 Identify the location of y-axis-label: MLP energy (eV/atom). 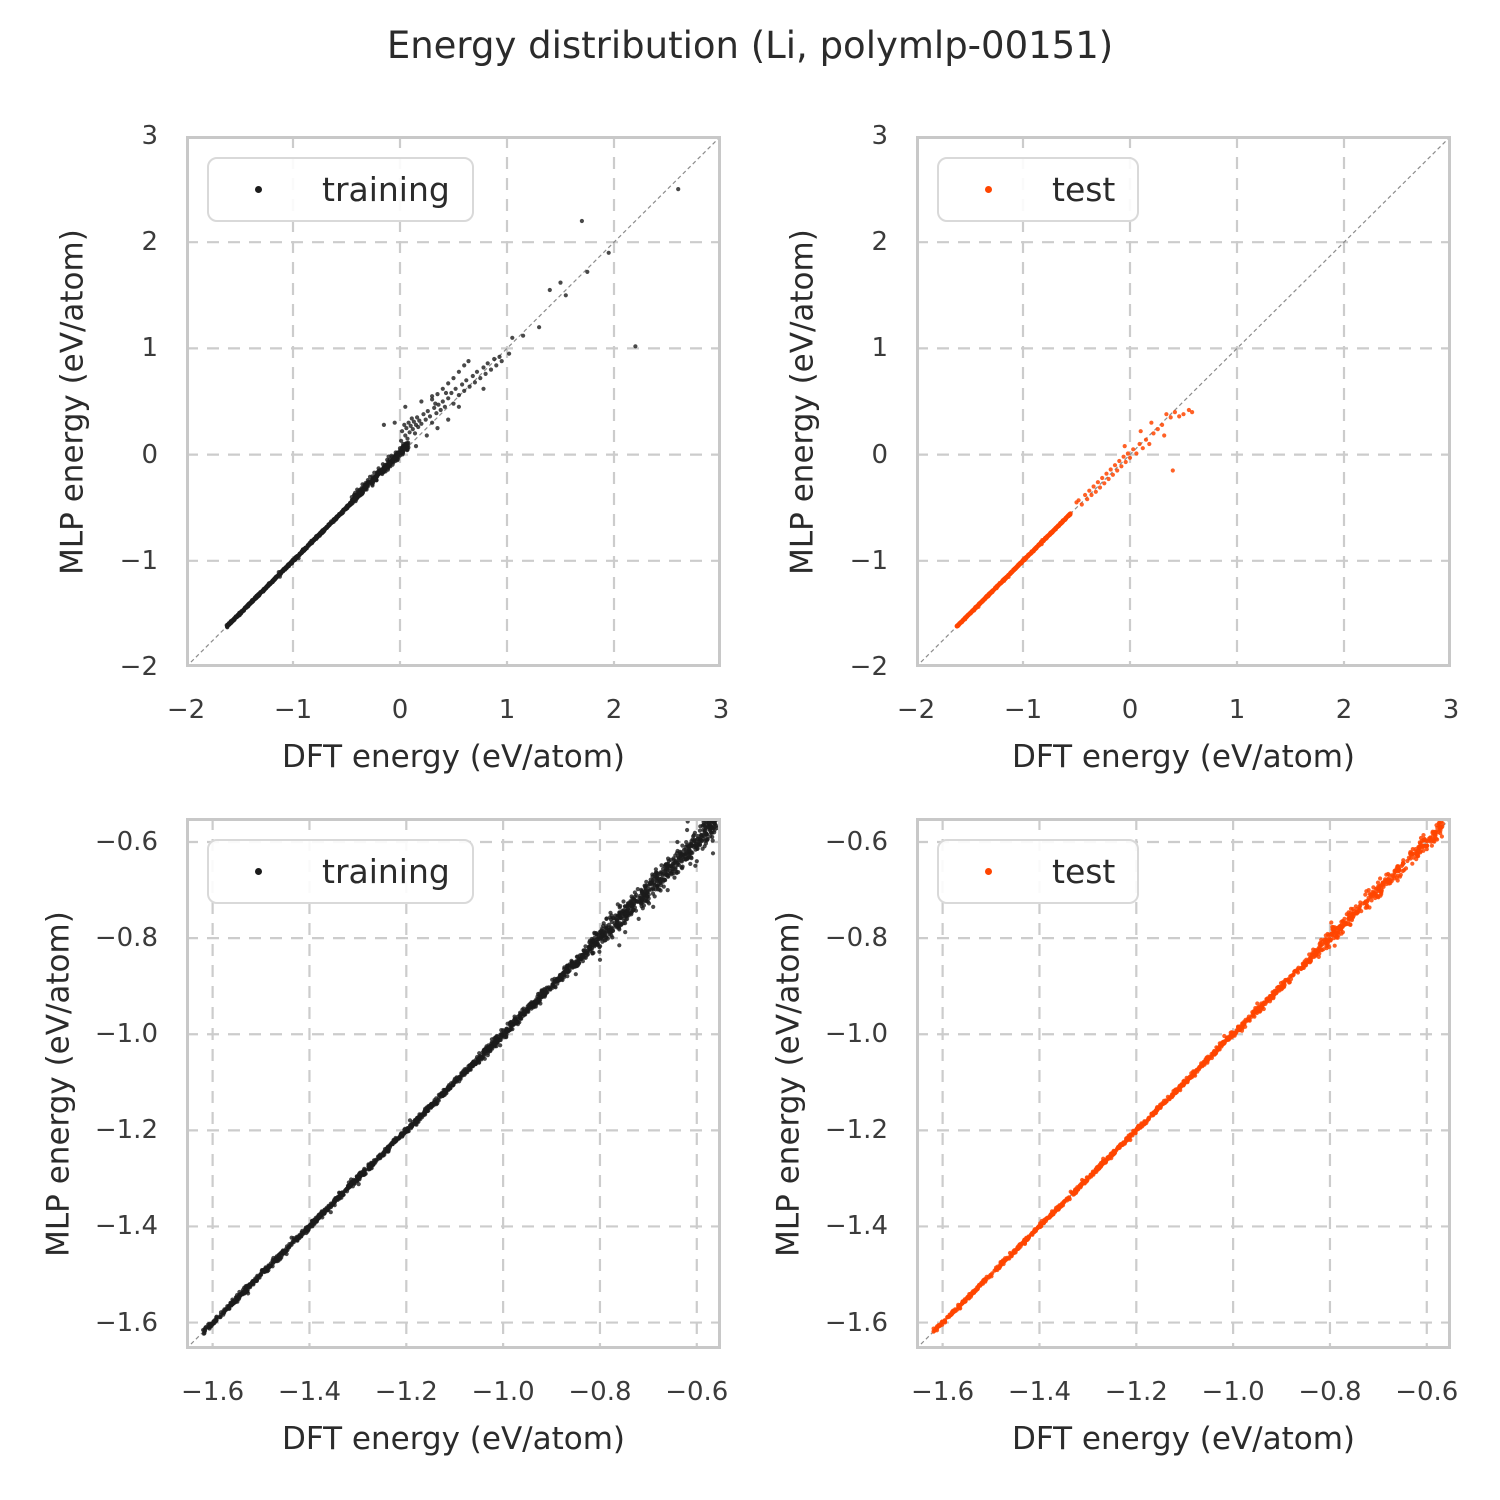
(788, 1083).